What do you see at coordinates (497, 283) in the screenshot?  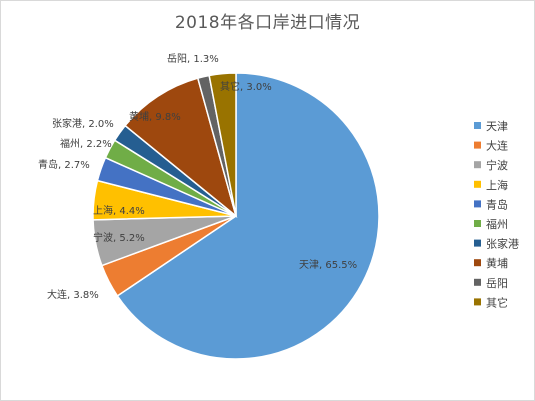 I see `legend-label-8: 岳阳` at bounding box center [497, 283].